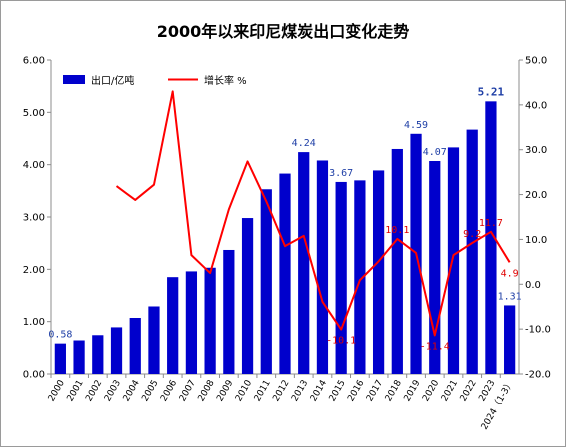  I want to click on line-data-label: 4.9, so click(510, 273).